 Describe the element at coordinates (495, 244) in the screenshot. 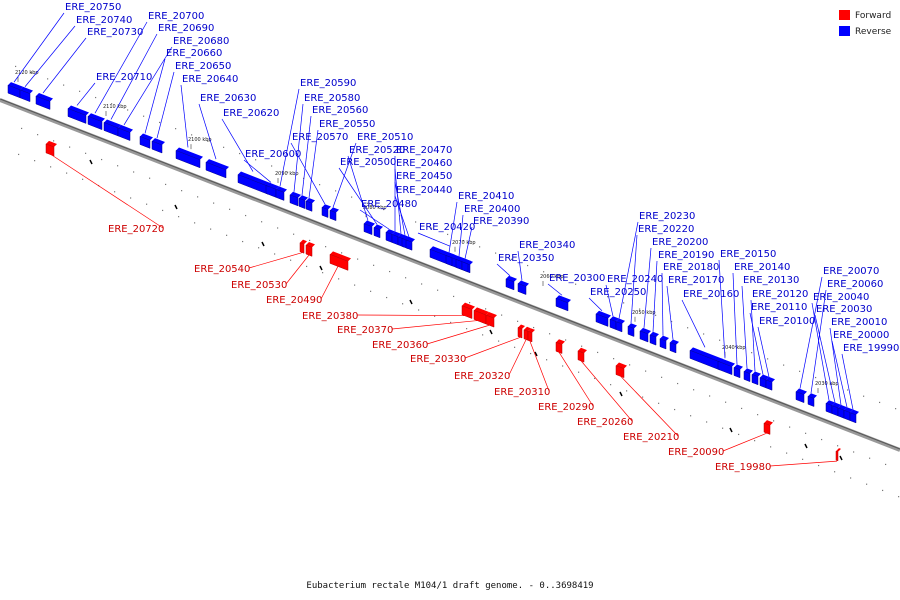

I see `gene-ere_20390: ERE_20390` at that location.